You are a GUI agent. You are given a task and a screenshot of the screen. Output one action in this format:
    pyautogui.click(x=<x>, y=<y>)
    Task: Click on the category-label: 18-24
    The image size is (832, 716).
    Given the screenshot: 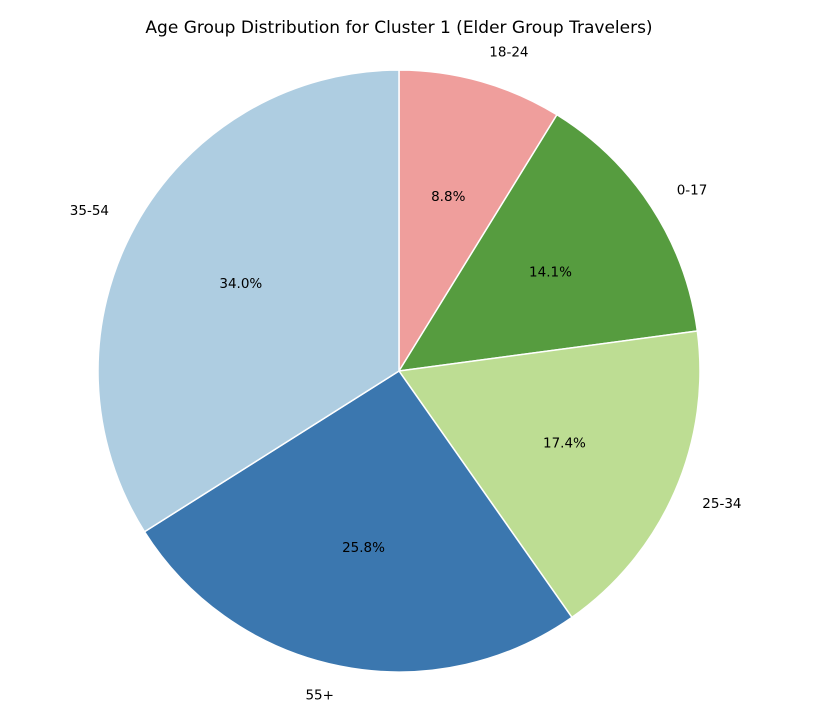 What is the action you would take?
    pyautogui.click(x=508, y=52)
    